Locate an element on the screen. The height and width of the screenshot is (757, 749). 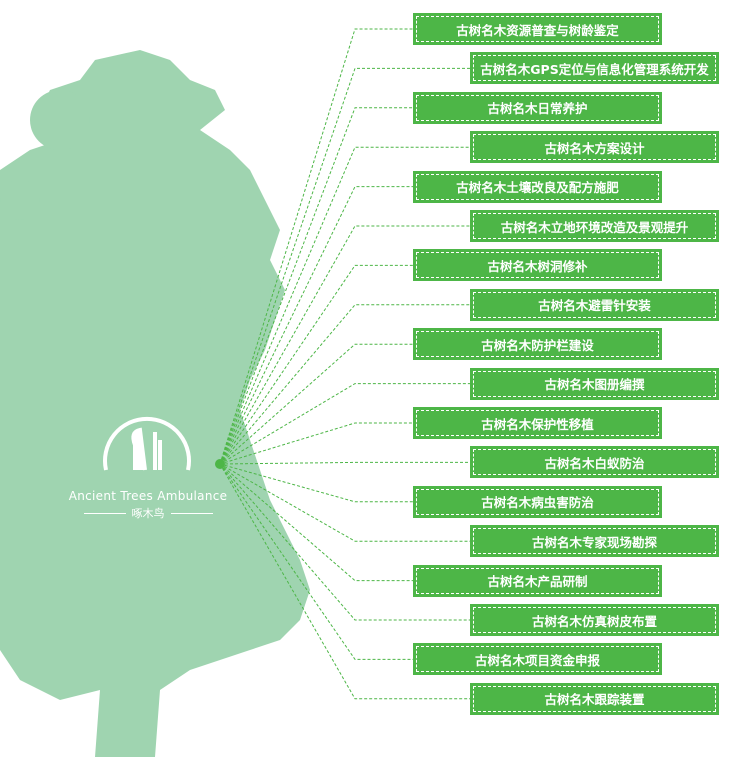
service-label: 古树名木避雷针安装 is located at coordinates (594, 306).